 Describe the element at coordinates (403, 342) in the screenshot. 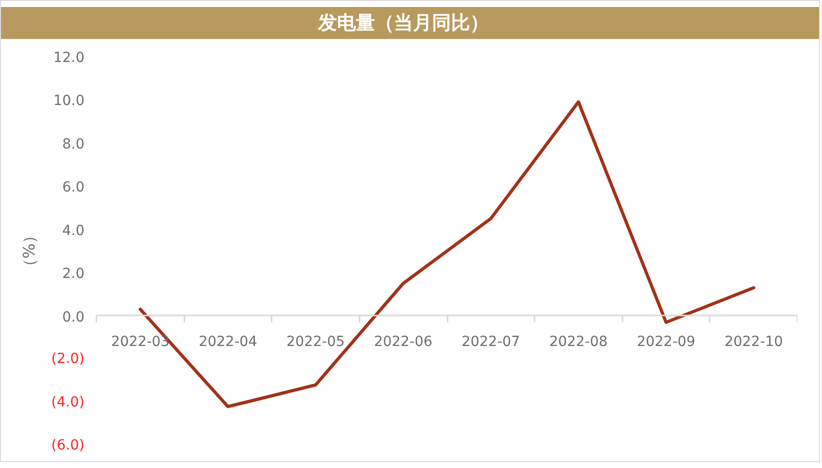

I see `x-tick-label: 2022-06` at that location.